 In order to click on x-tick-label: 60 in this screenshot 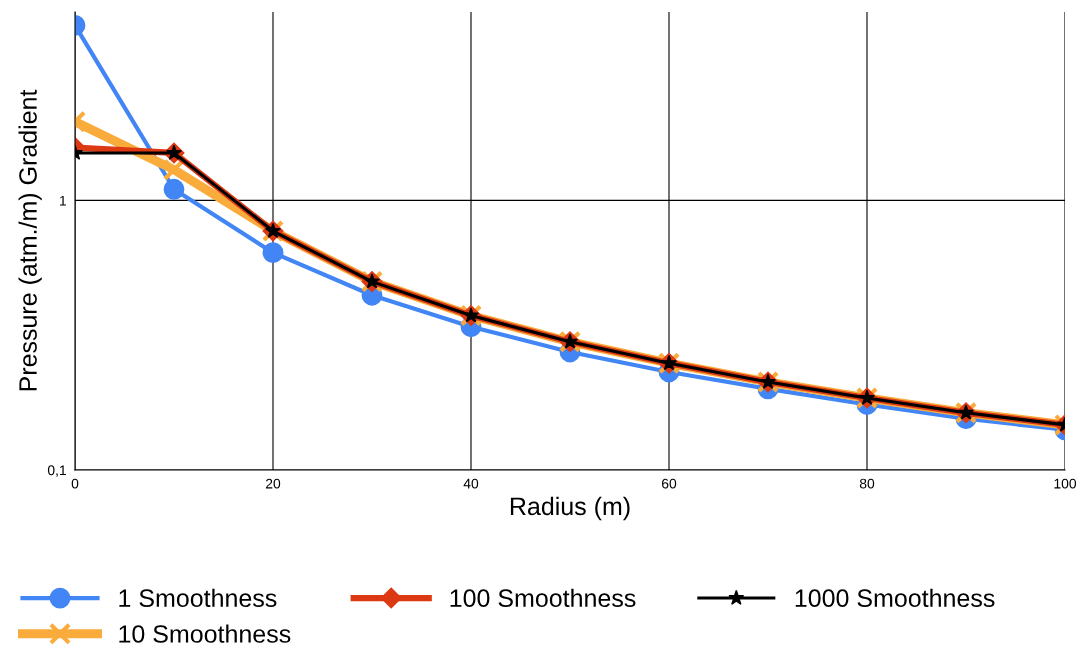, I will do `click(669, 483)`.